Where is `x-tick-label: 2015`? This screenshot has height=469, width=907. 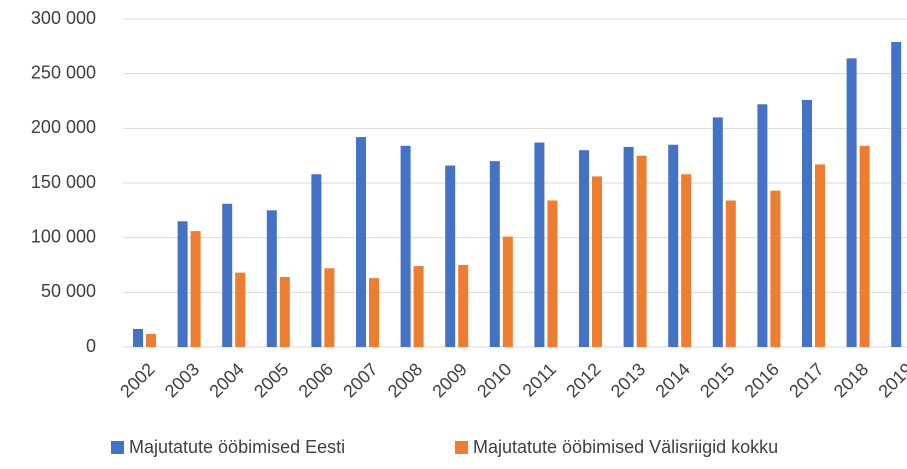
x-tick-label: 2015 is located at coordinates (717, 380).